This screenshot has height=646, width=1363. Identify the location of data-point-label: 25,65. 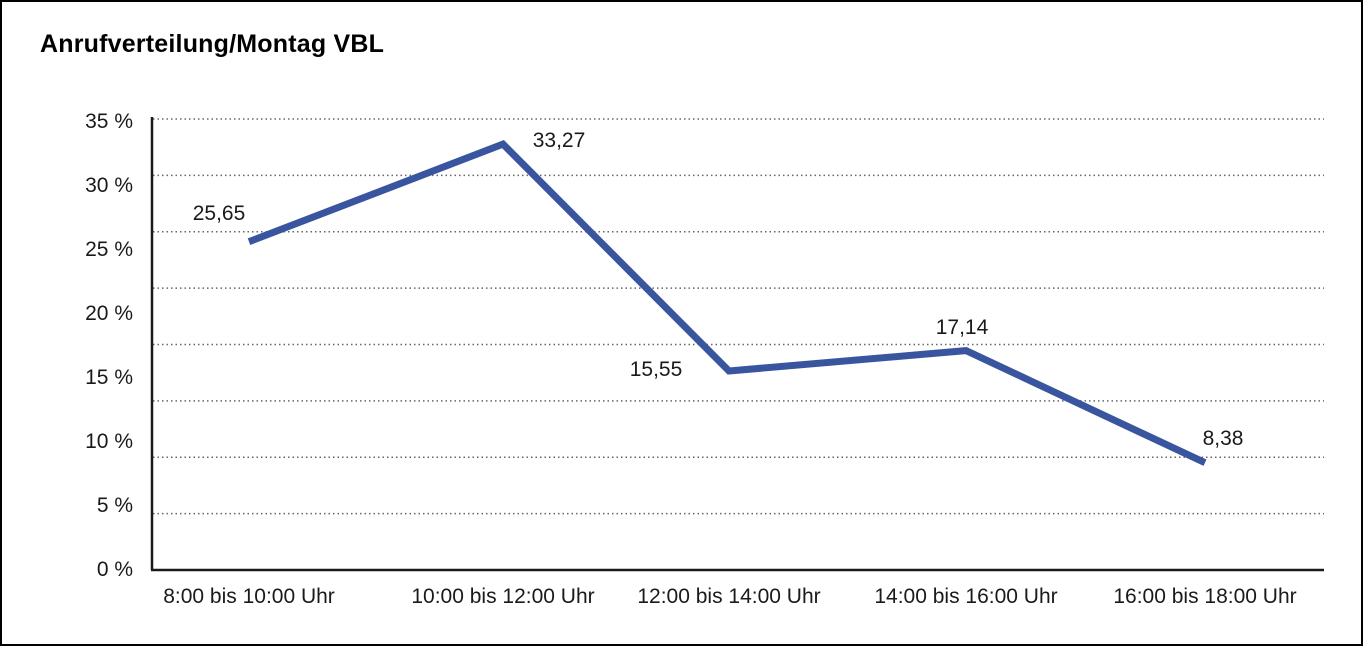
(219, 213).